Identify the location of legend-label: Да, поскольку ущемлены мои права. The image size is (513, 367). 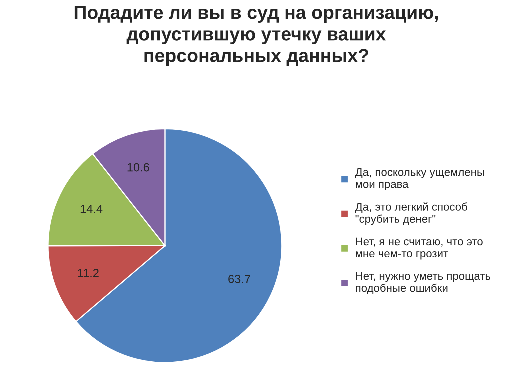
(419, 179).